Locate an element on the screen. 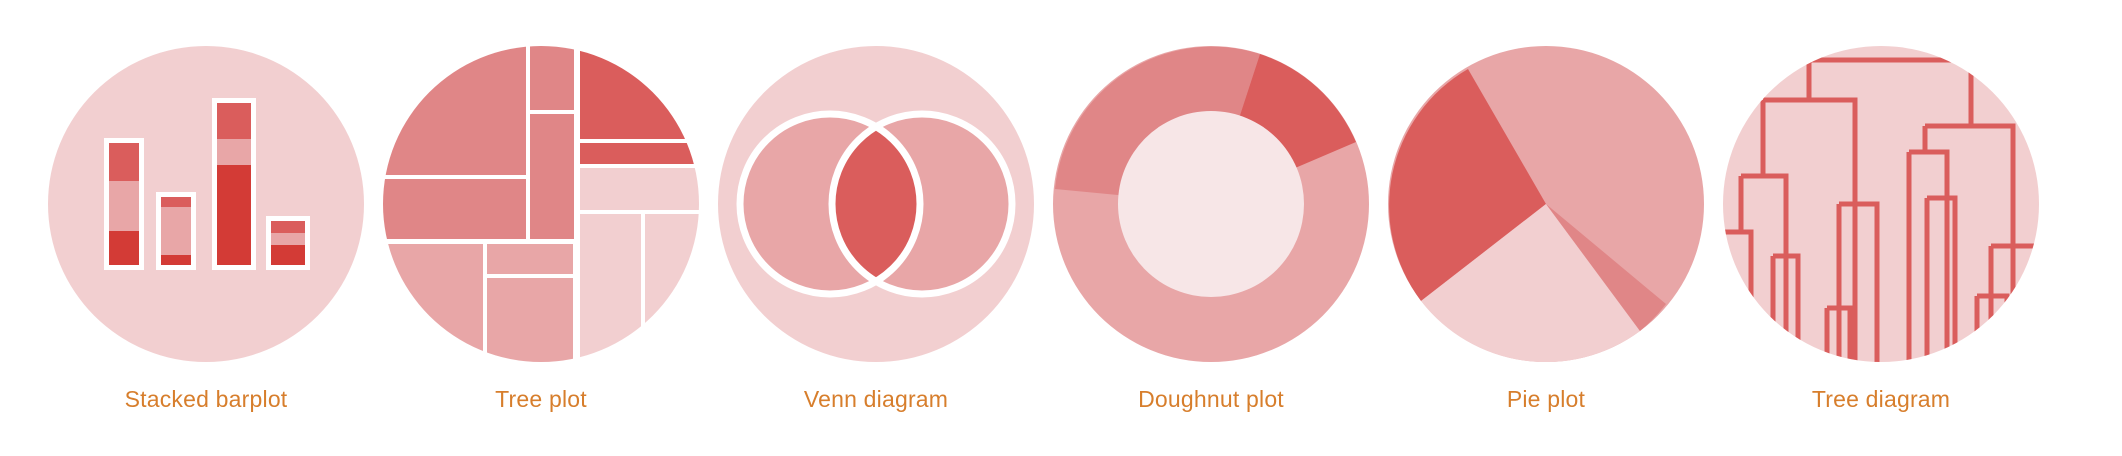 Image resolution: width=2122 pixels, height=456 pixels. venn-diagram-icon is located at coordinates (876, 204).